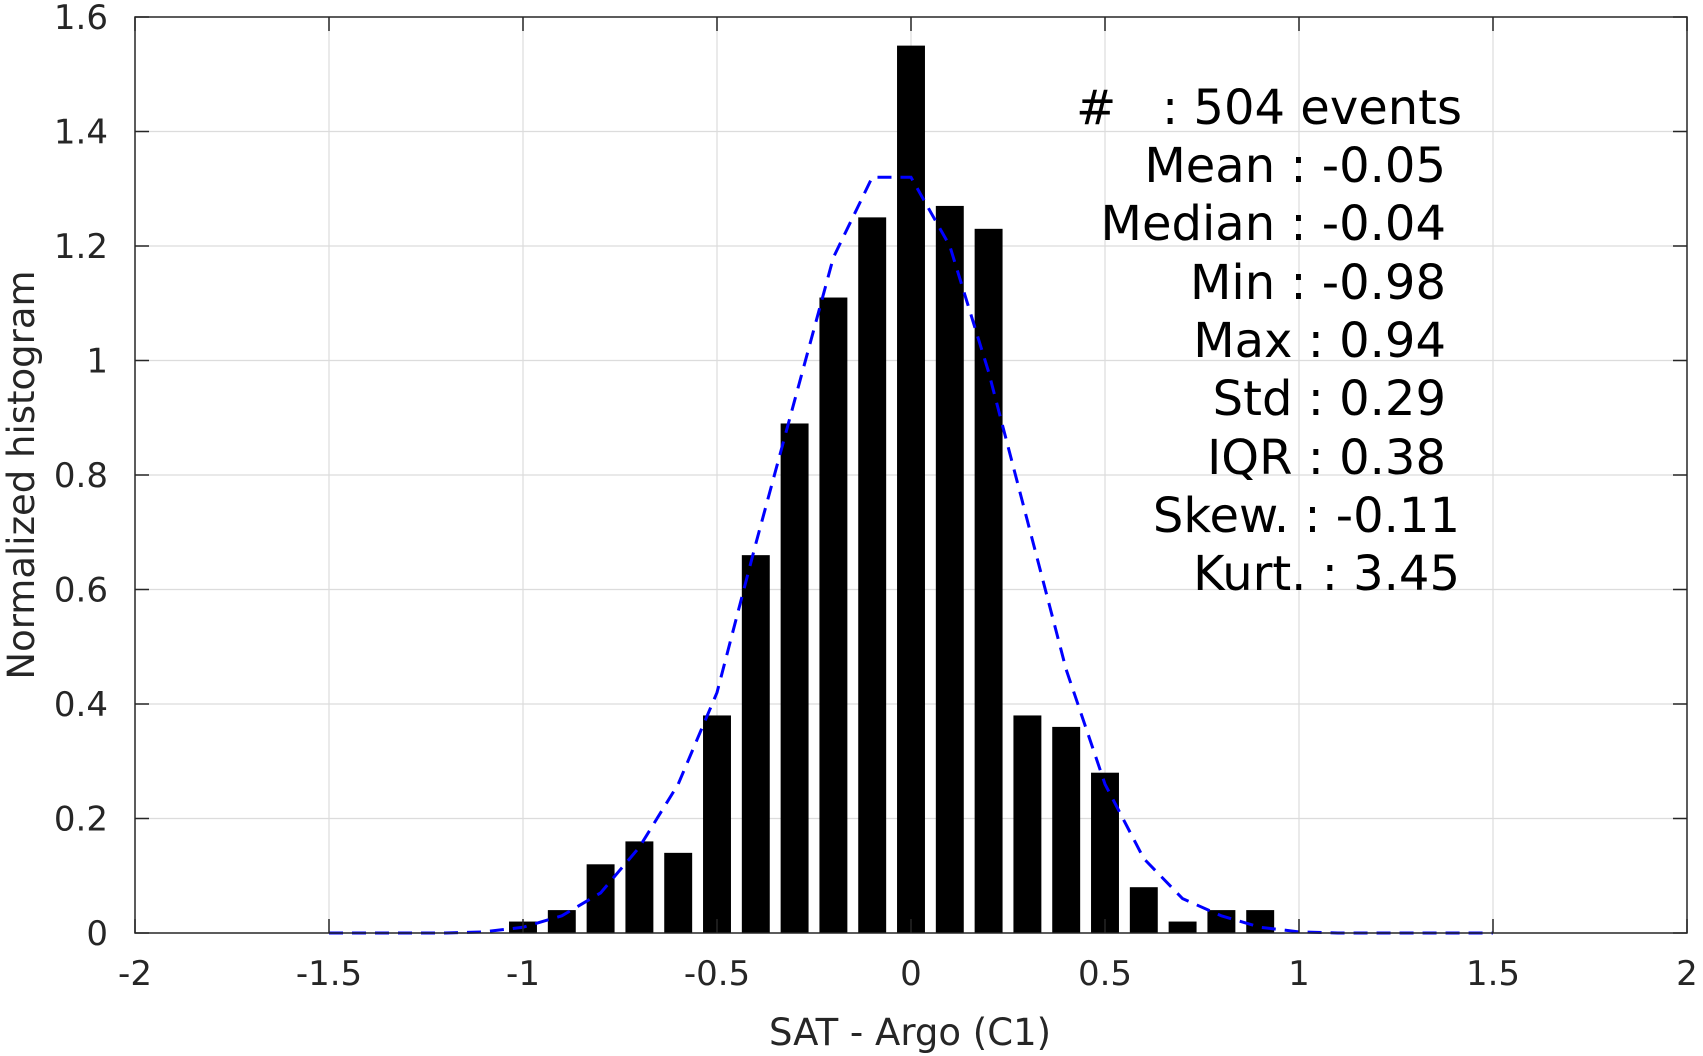 This screenshot has width=1703, height=1056. What do you see at coordinates (81, 820) in the screenshot?
I see `y-tick-label: 0.2` at bounding box center [81, 820].